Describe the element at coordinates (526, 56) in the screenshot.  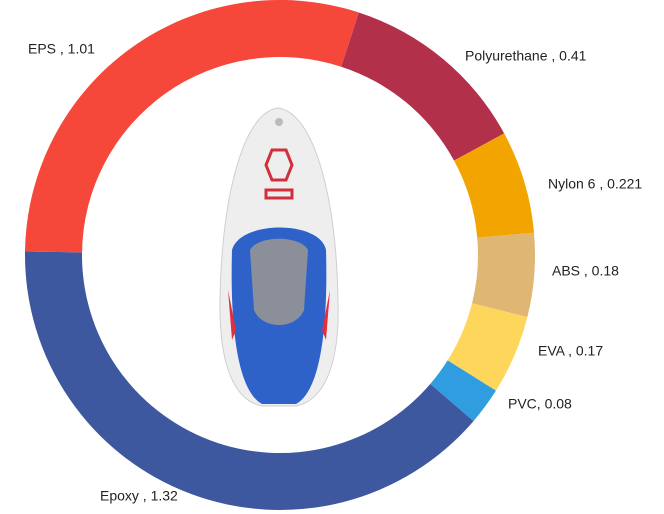
I see `segment-label: Polyurethane , 0.41` at that location.